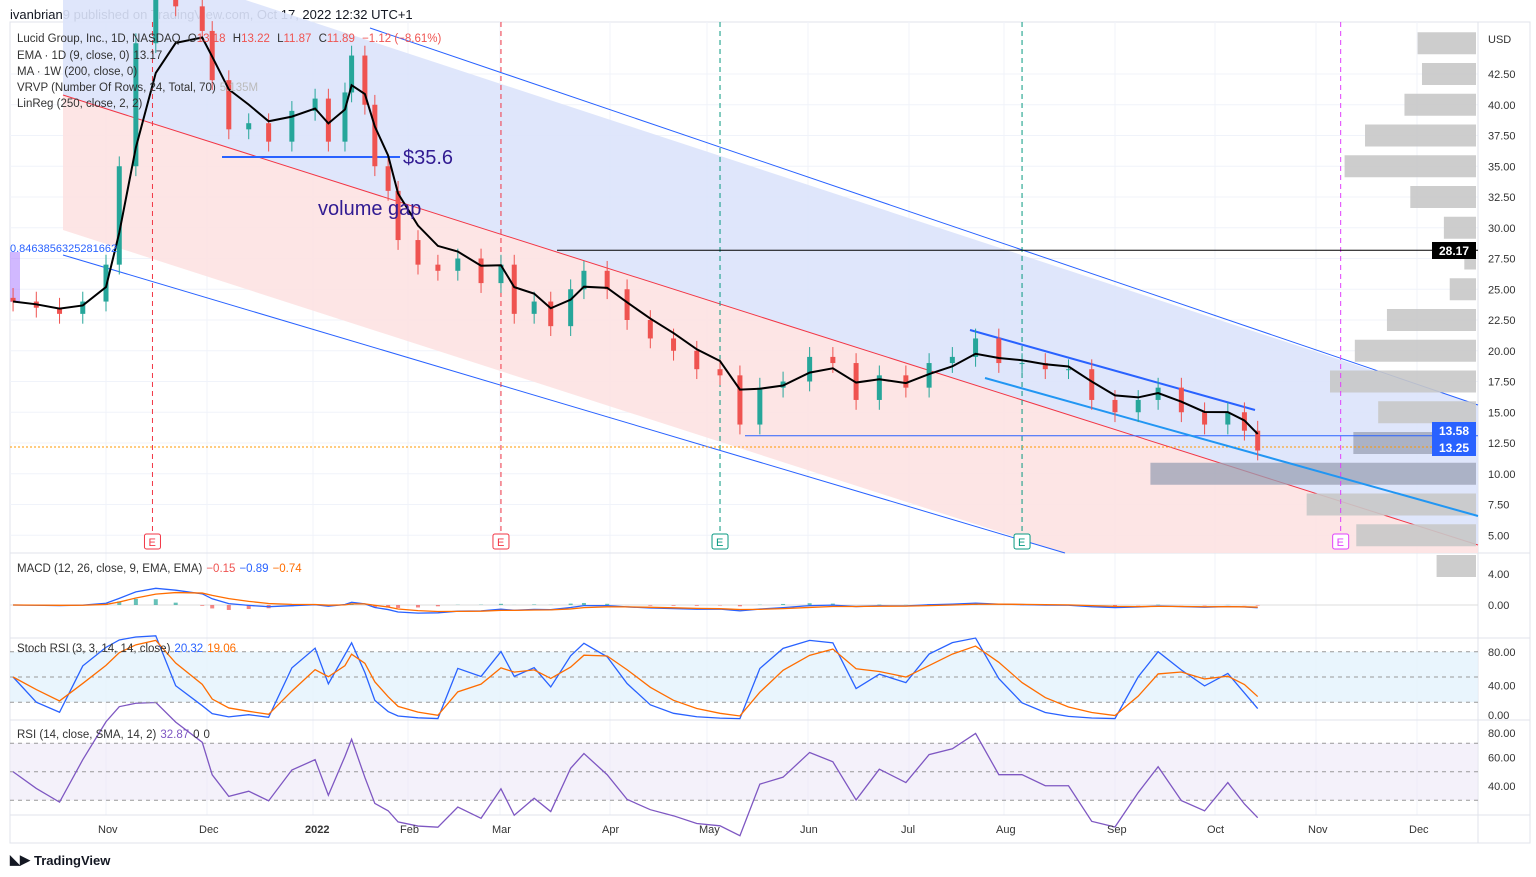  What do you see at coordinates (1454, 448) in the screenshot?
I see `svg-text: 13.25` at bounding box center [1454, 448].